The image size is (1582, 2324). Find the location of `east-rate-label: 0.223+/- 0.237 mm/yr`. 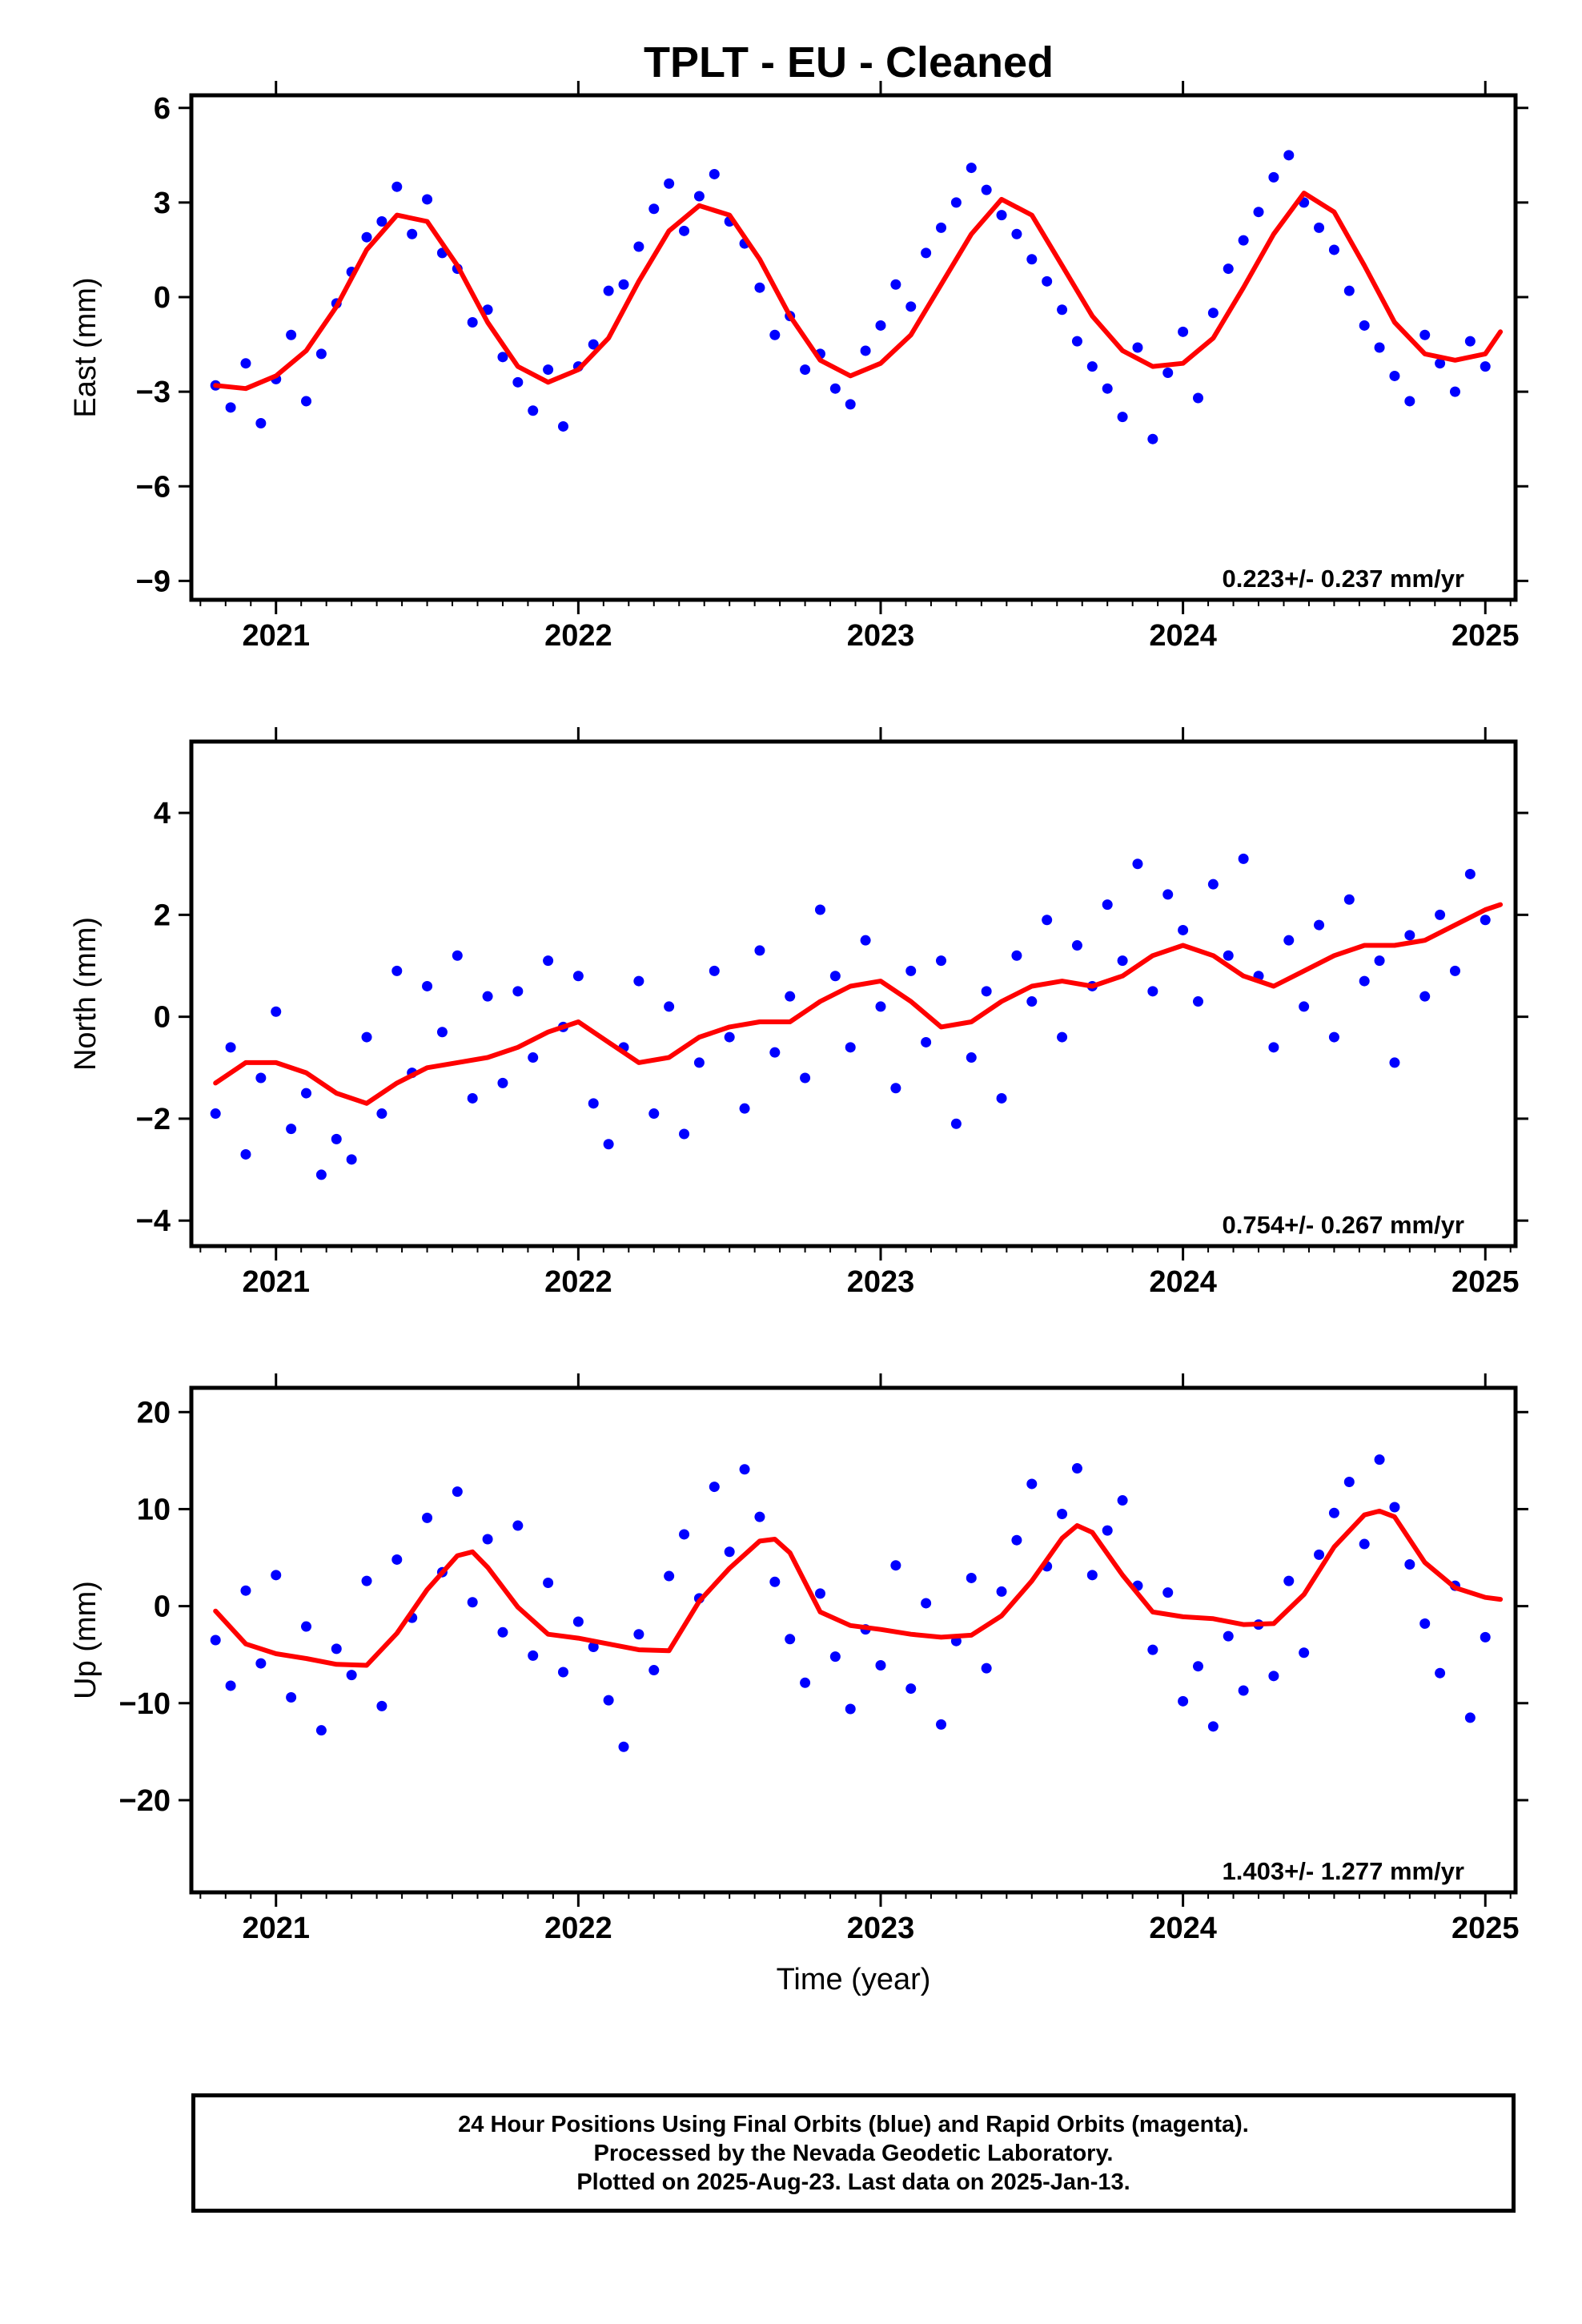

east-rate-label: 0.223+/- 0.237 mm/yr is located at coordinates (1343, 579).